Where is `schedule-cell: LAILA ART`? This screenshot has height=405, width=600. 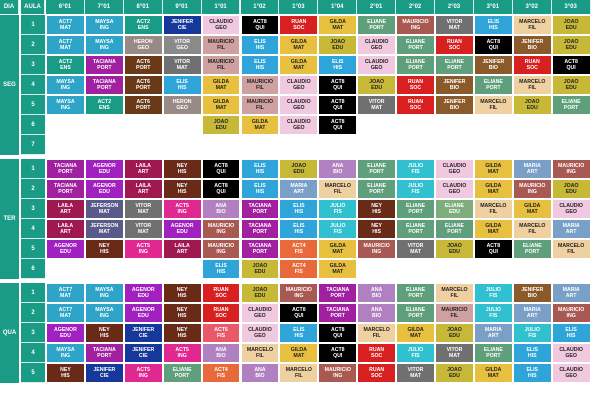 schedule-cell: LAILA ART is located at coordinates (182, 249).